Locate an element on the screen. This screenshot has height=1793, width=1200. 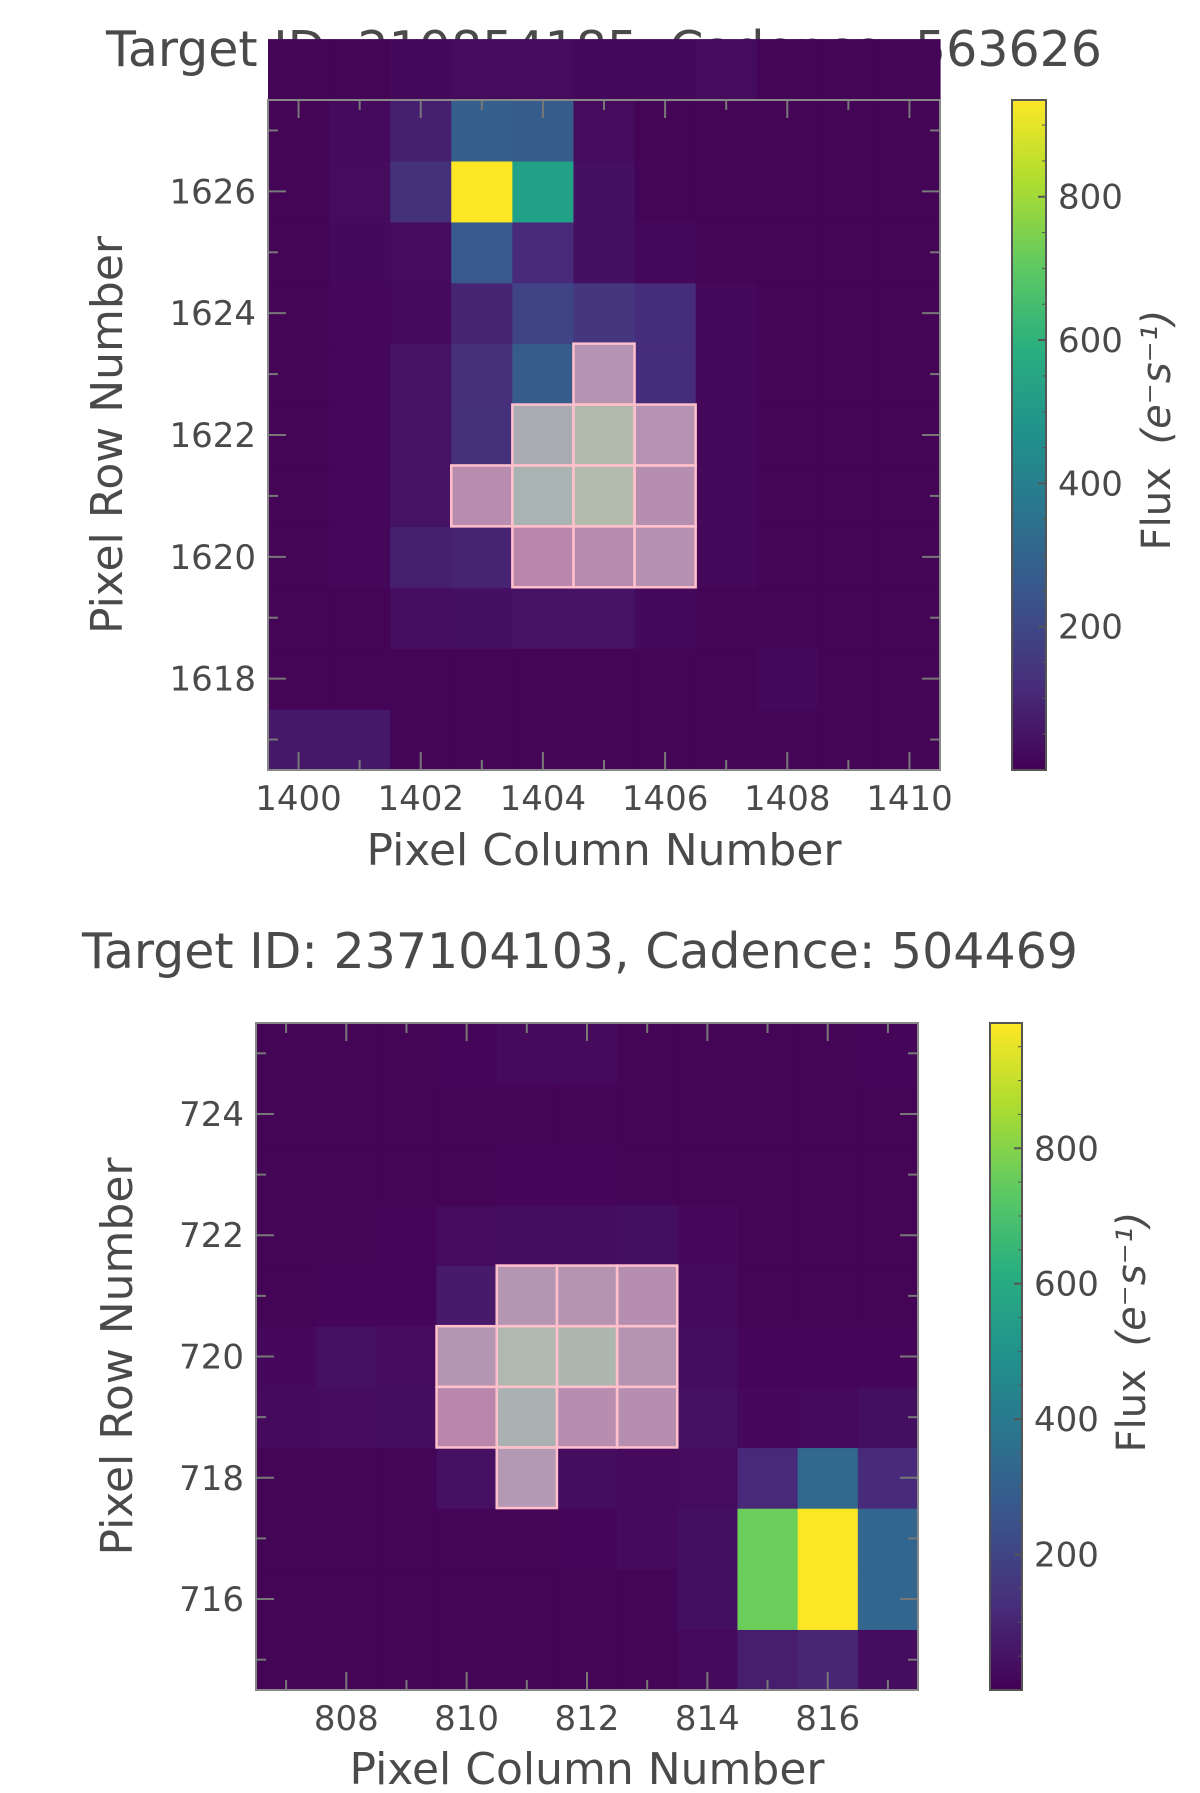
aperture-mask is located at coordinates (557, 1387).